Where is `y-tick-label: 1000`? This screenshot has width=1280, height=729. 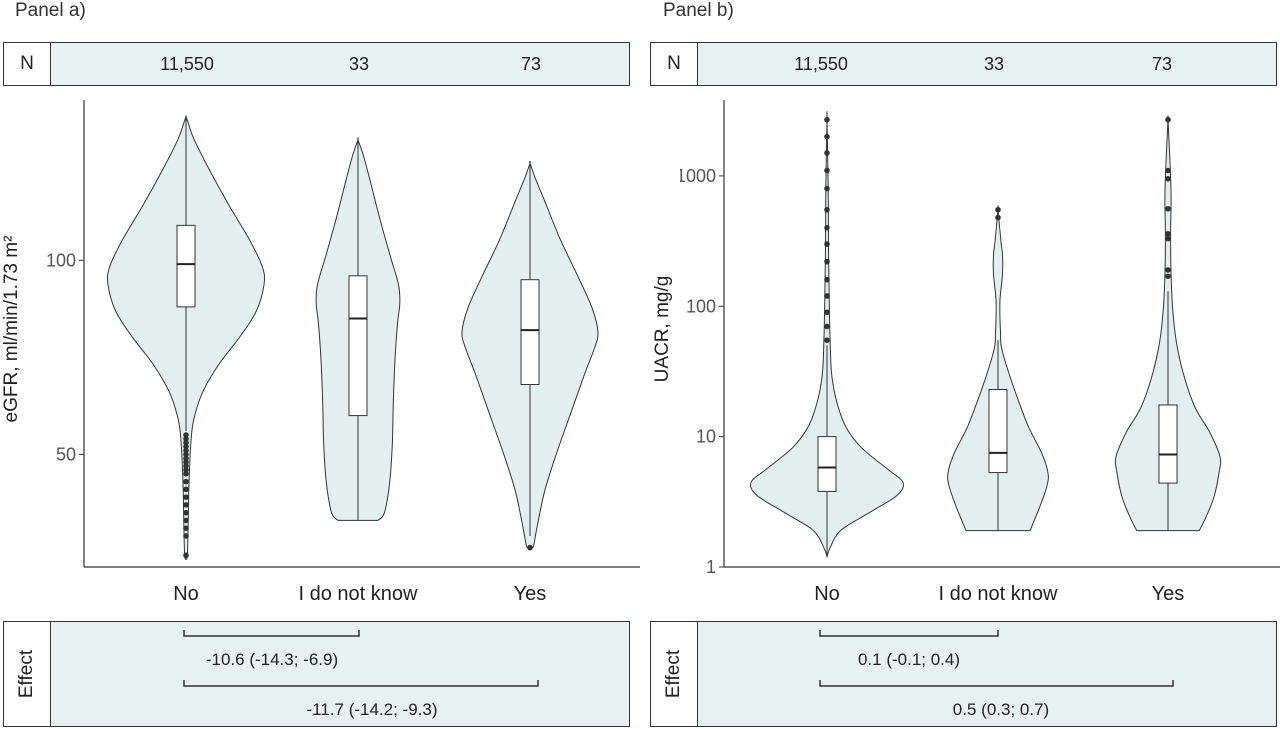
y-tick-label: 1000 is located at coordinates (698, 176).